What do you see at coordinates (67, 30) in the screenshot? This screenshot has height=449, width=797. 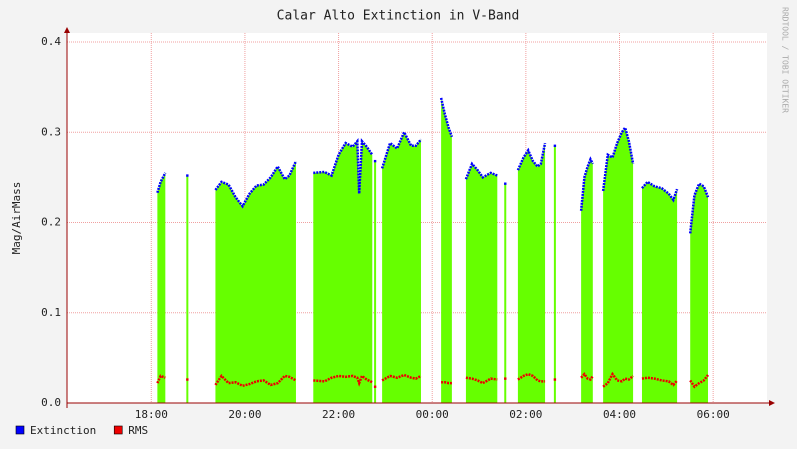 I see `y-axis-arrow` at bounding box center [67, 30].